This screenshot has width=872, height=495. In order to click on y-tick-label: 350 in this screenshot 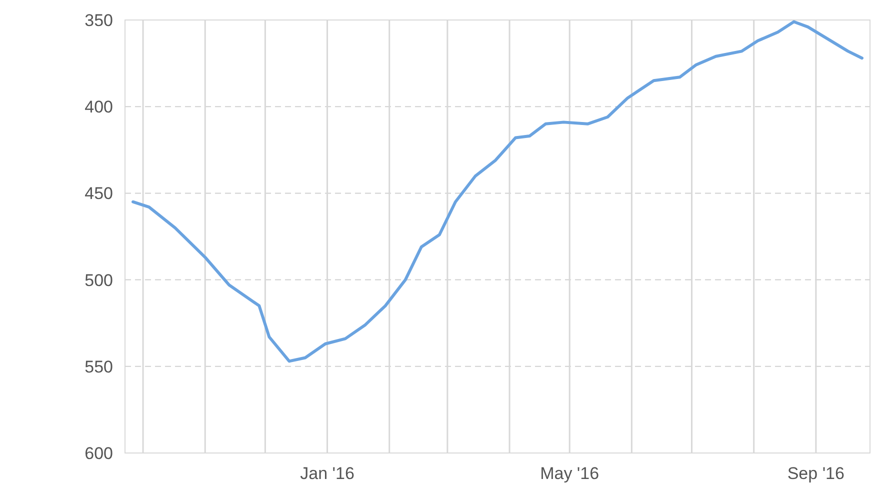, I will do `click(98, 20)`.